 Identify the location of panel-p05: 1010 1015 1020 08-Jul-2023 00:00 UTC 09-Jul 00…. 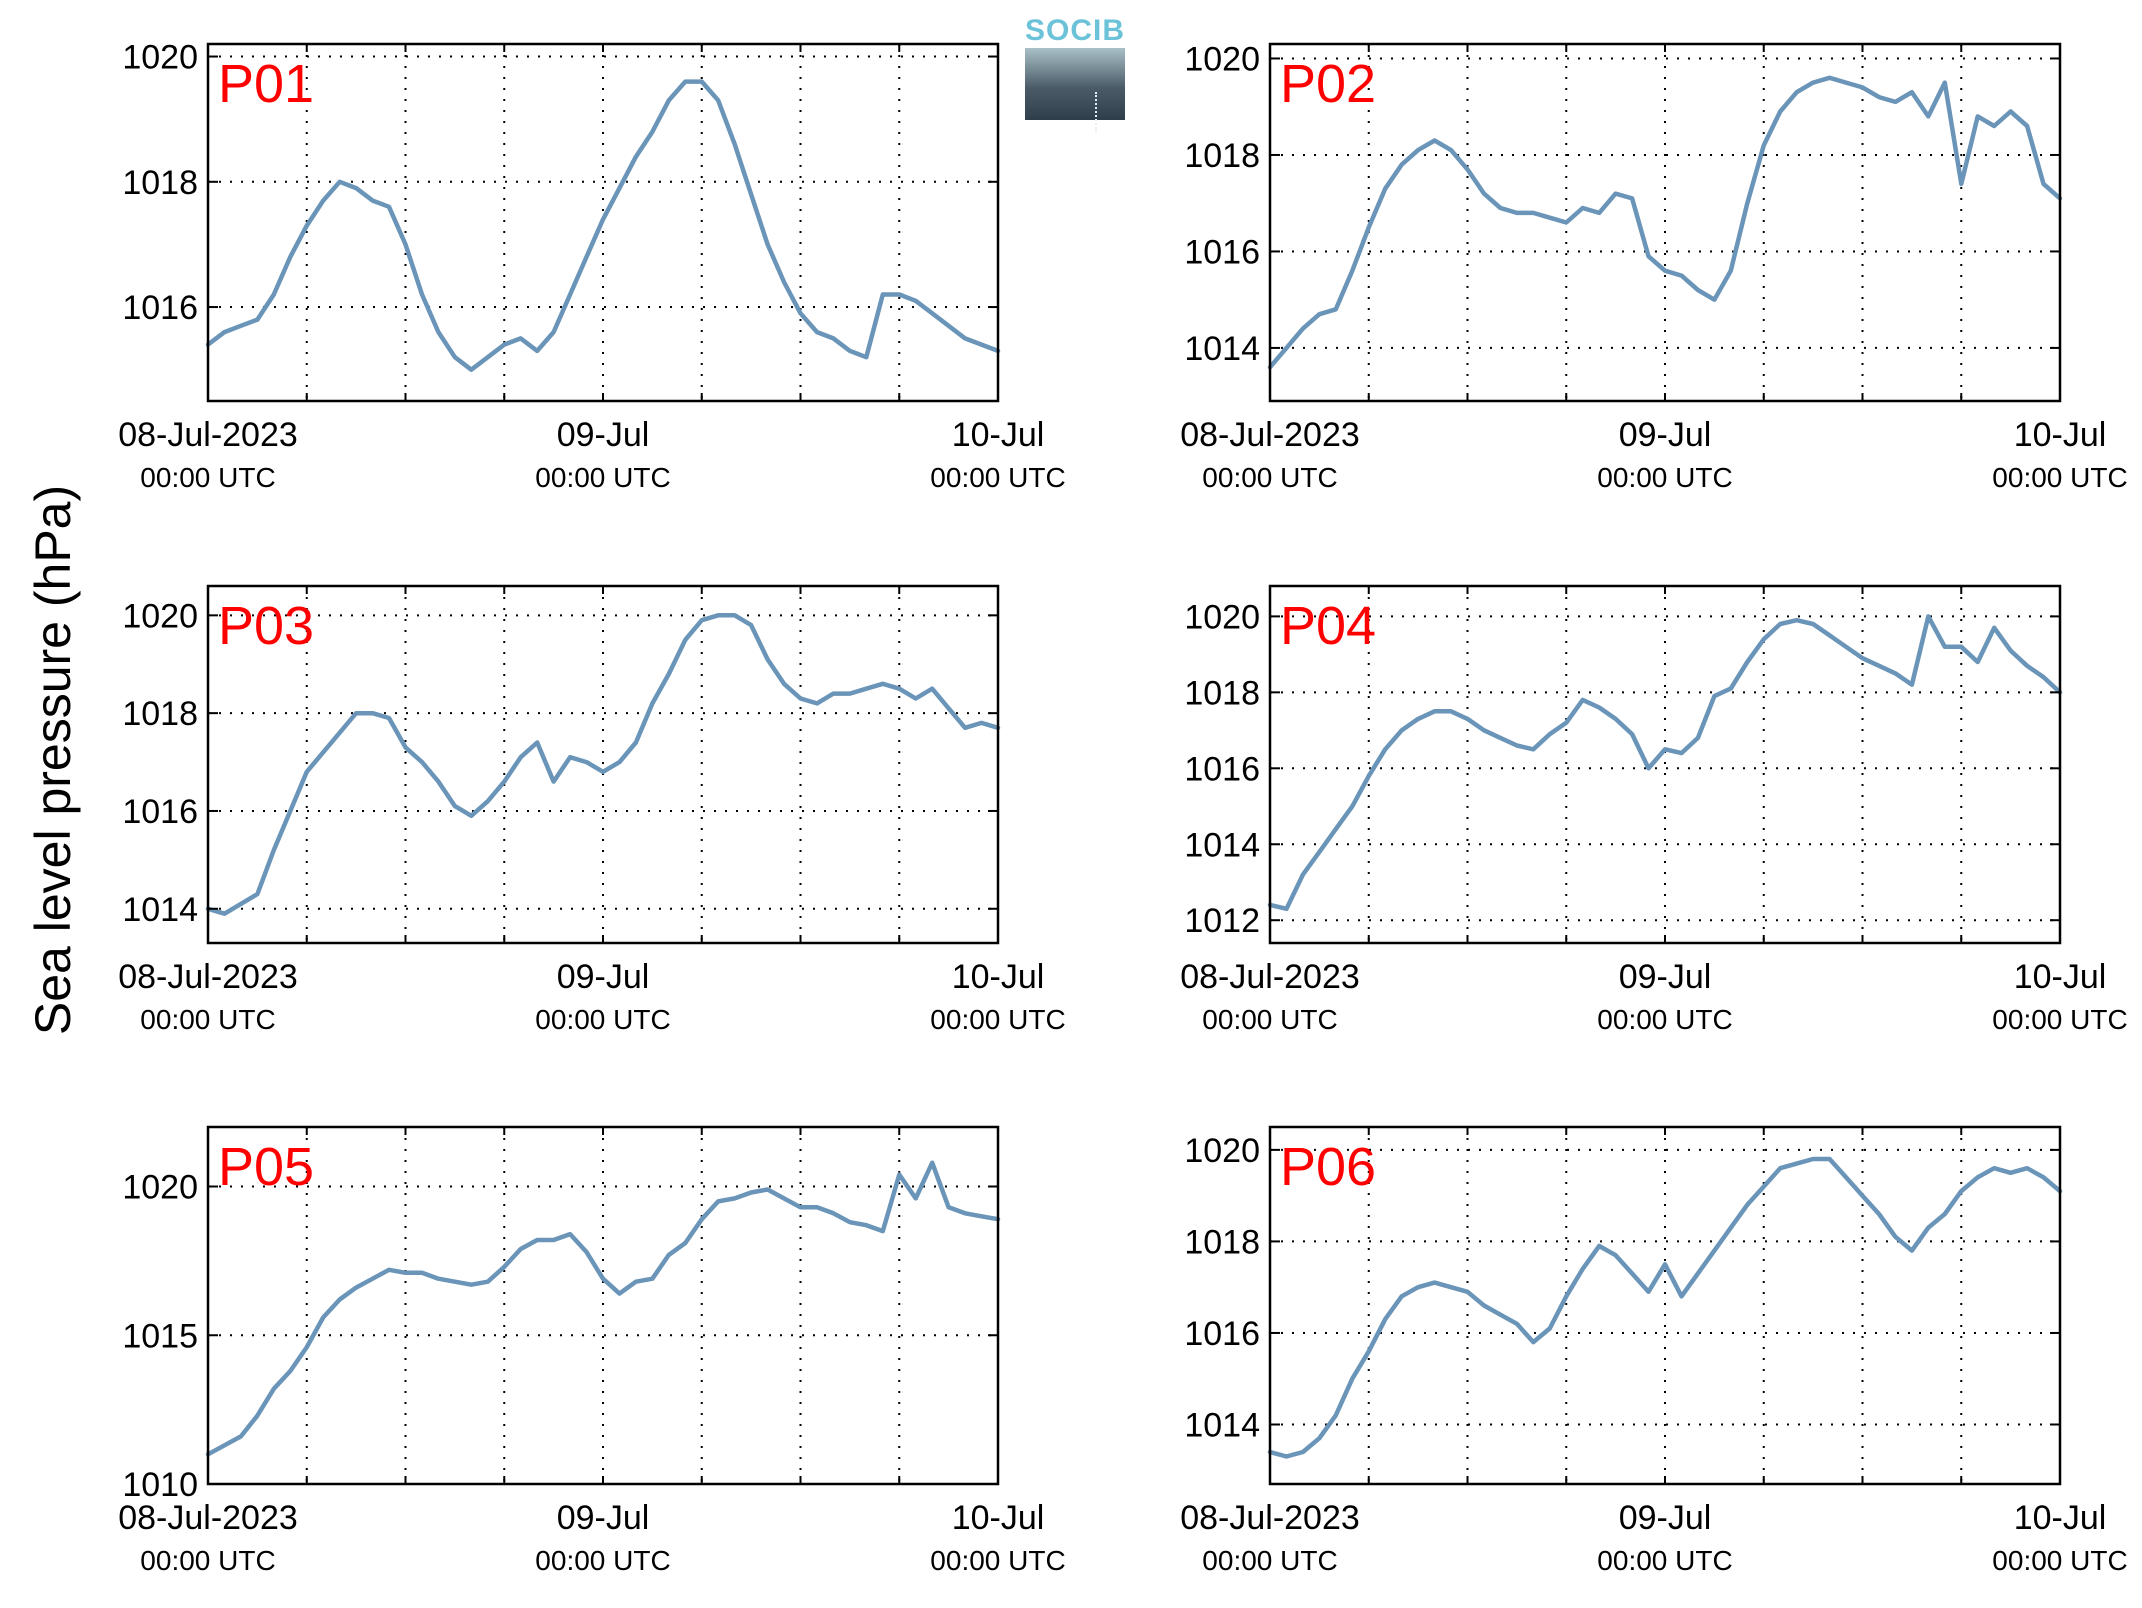
(592, 1350).